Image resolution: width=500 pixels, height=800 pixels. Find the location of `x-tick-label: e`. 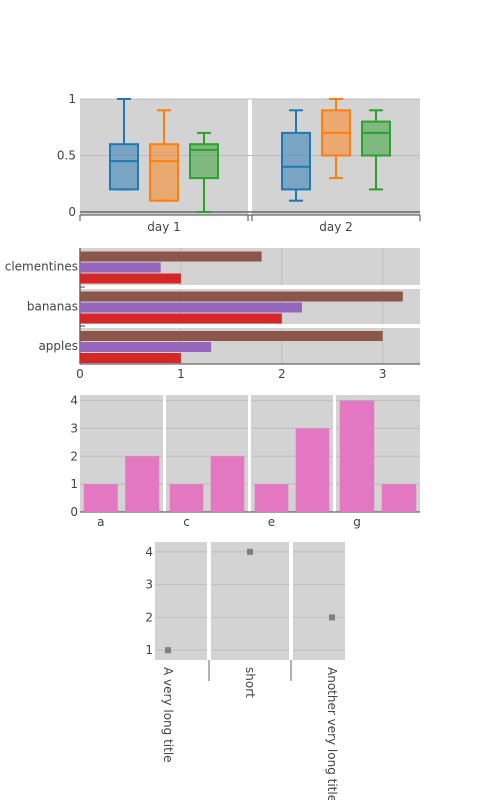

x-tick-label: e is located at coordinates (271, 522).